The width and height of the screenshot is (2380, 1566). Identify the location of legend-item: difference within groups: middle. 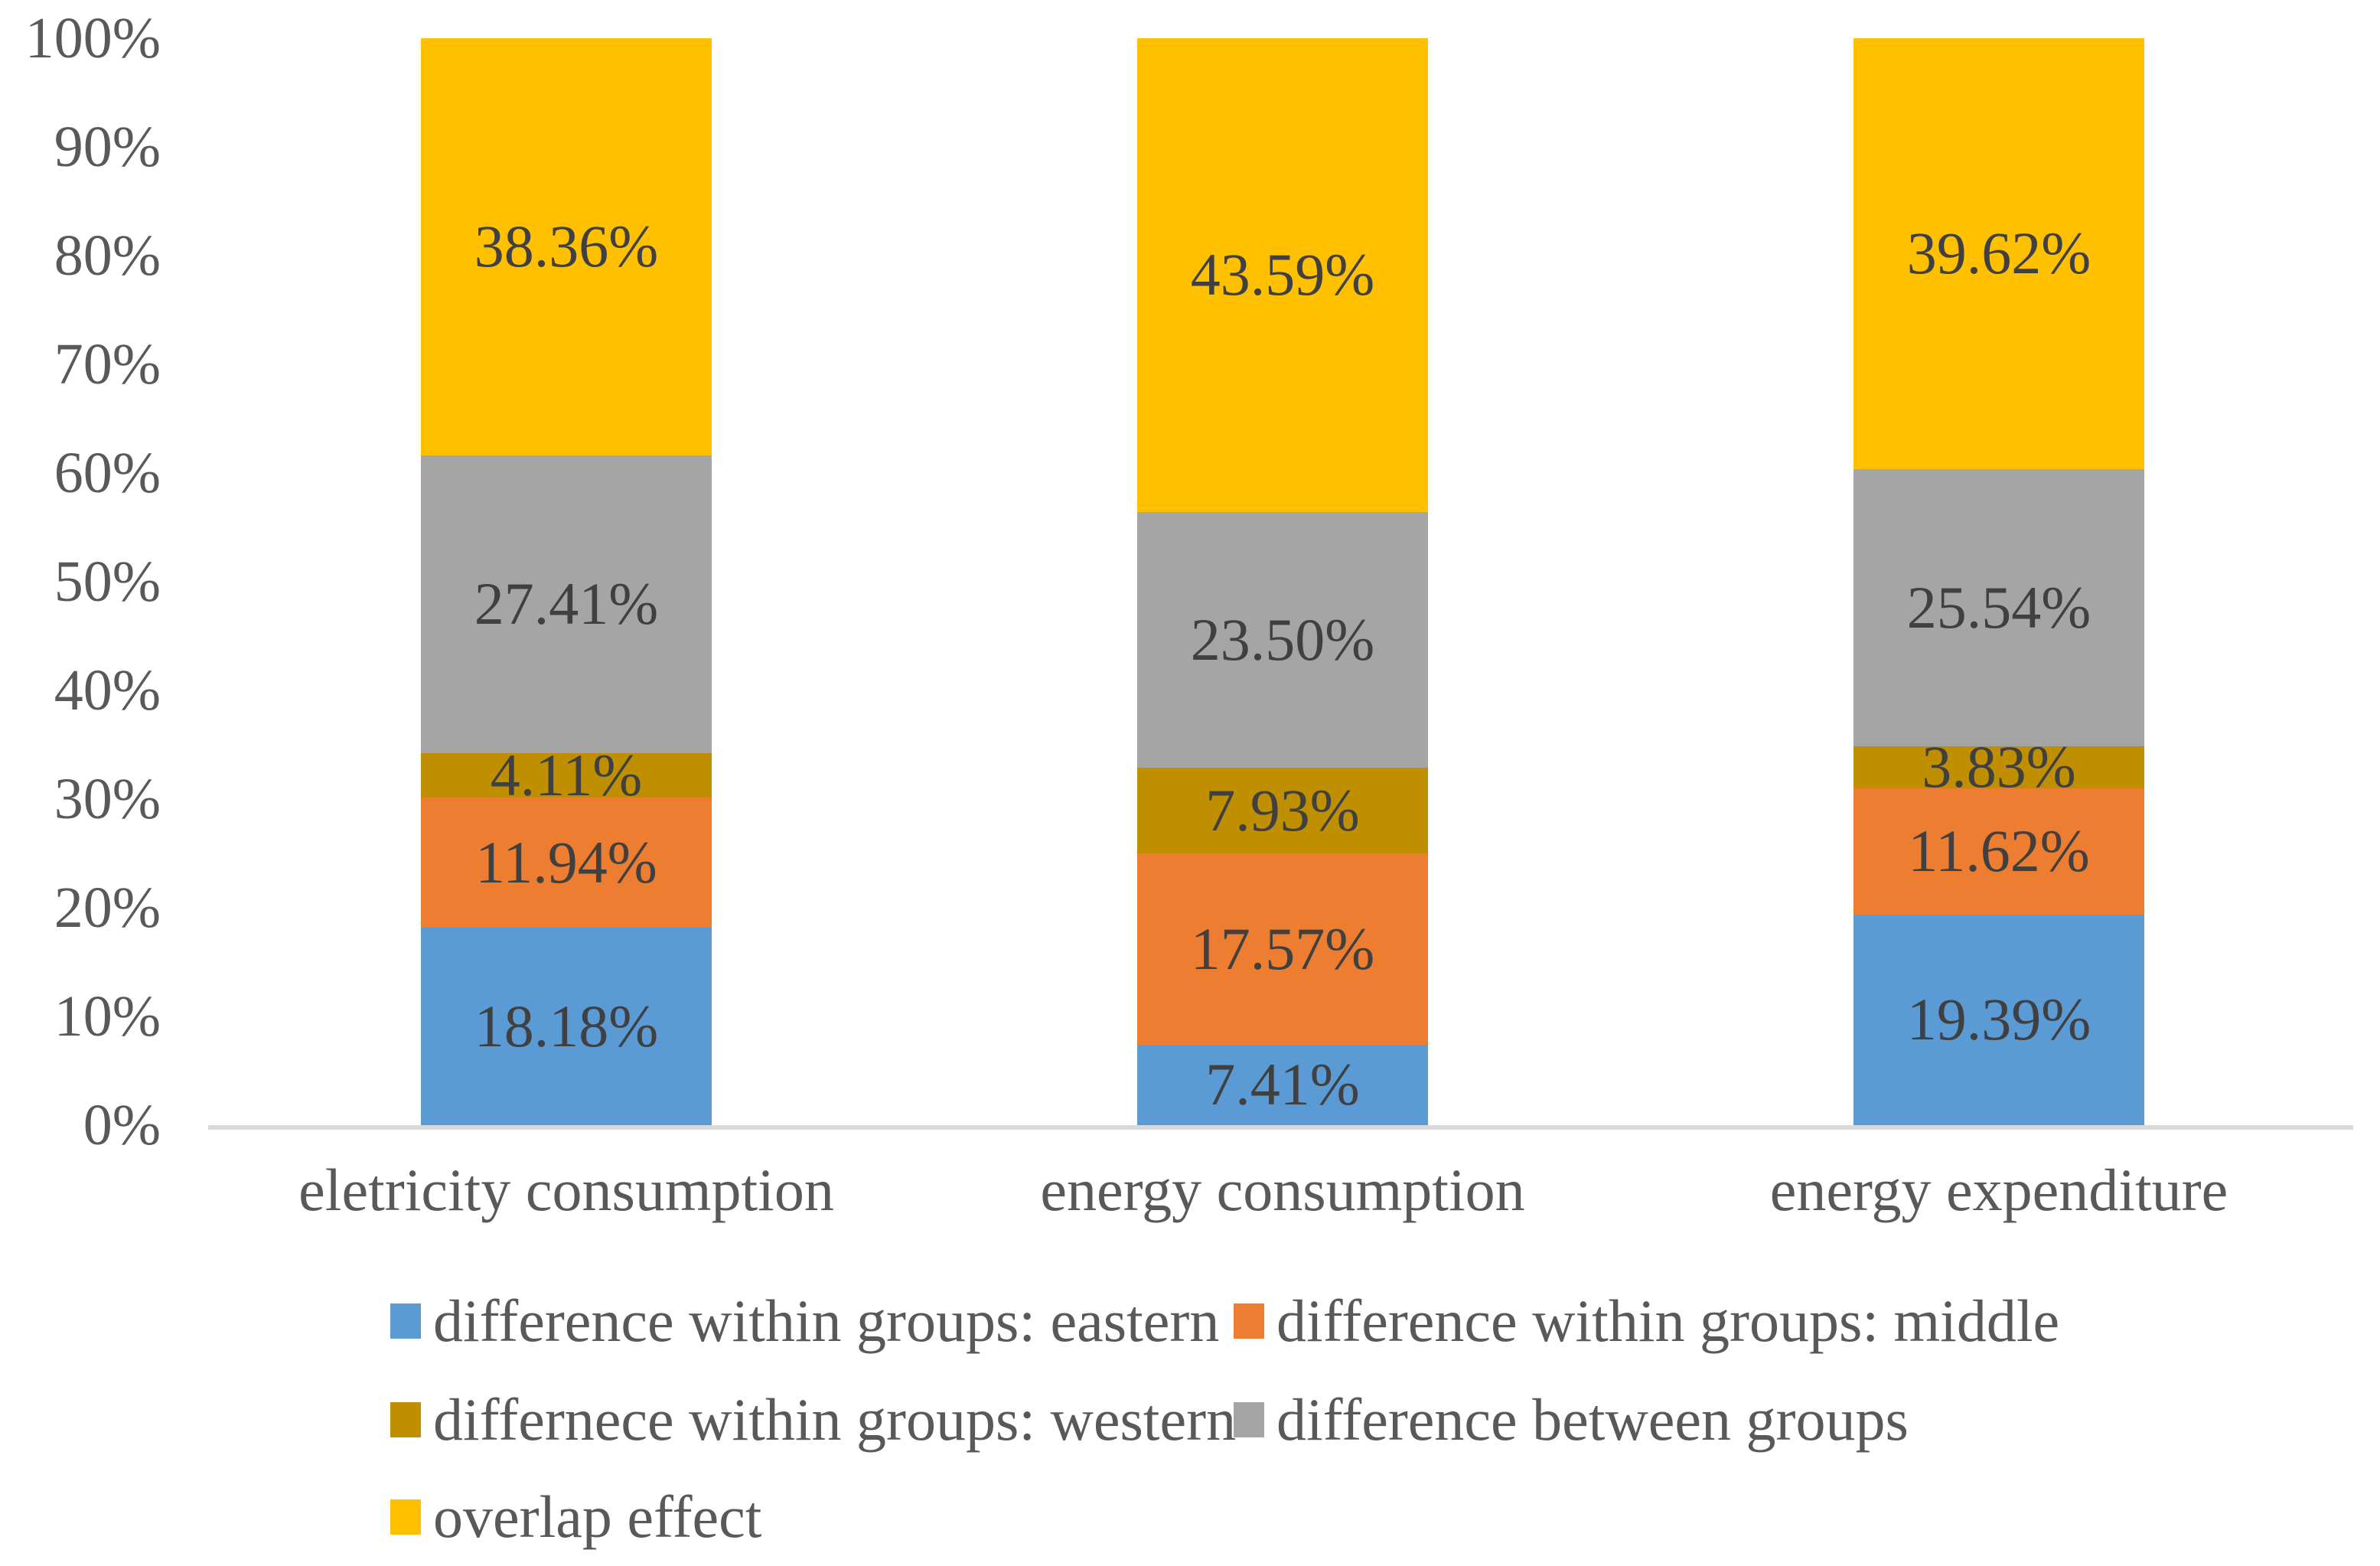
(1646, 1321).